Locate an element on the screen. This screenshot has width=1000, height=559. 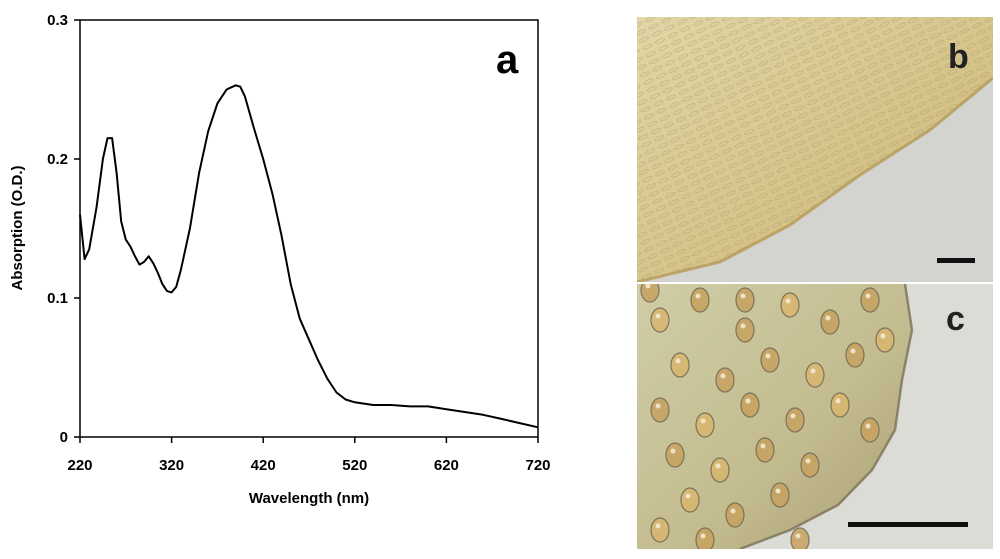
micrograph-c-edge is located at coordinates (826, 416).